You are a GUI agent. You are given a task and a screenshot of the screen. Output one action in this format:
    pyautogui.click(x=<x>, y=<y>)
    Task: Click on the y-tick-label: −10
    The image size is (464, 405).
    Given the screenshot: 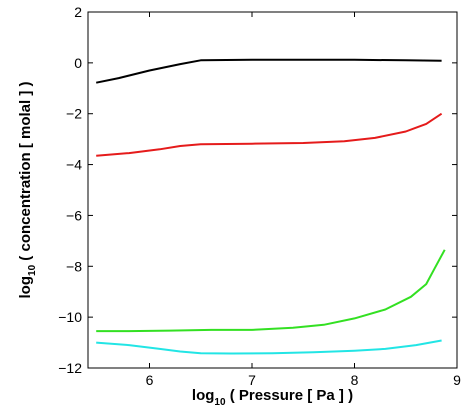 What is the action you would take?
    pyautogui.click(x=70, y=317)
    